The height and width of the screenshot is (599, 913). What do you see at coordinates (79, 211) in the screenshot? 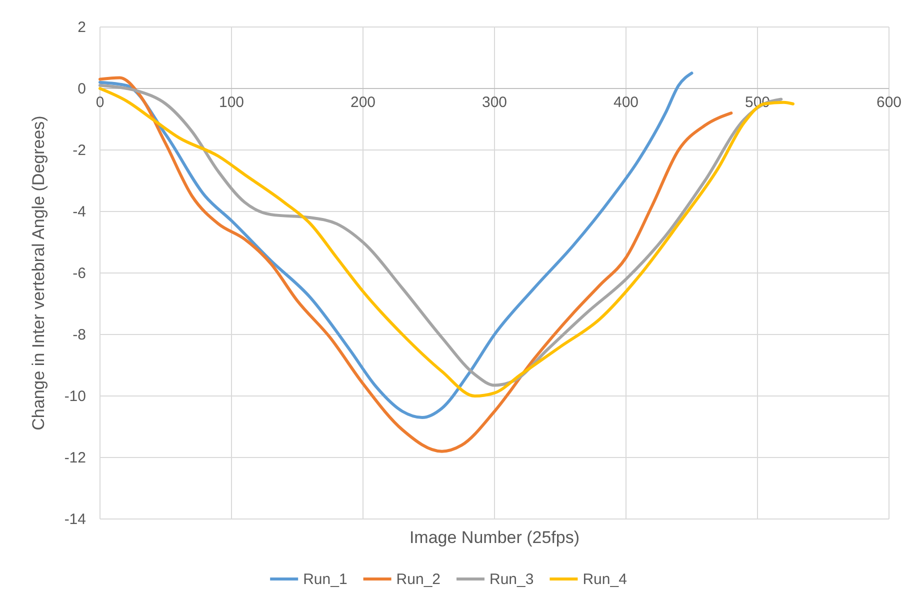
I see `y-tick-label: -4` at bounding box center [79, 211].